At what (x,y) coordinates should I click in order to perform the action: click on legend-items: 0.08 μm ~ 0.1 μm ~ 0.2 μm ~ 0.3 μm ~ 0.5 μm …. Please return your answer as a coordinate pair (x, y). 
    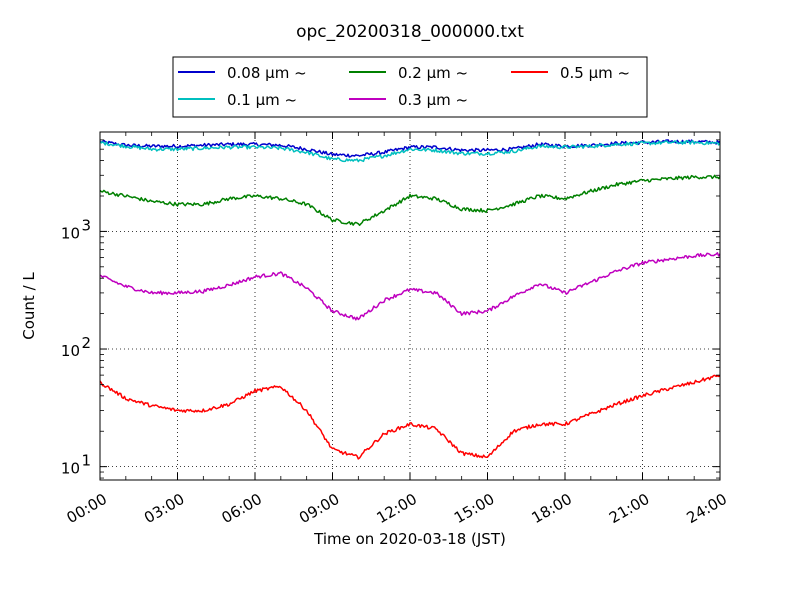
    Looking at the image, I should click on (404, 86).